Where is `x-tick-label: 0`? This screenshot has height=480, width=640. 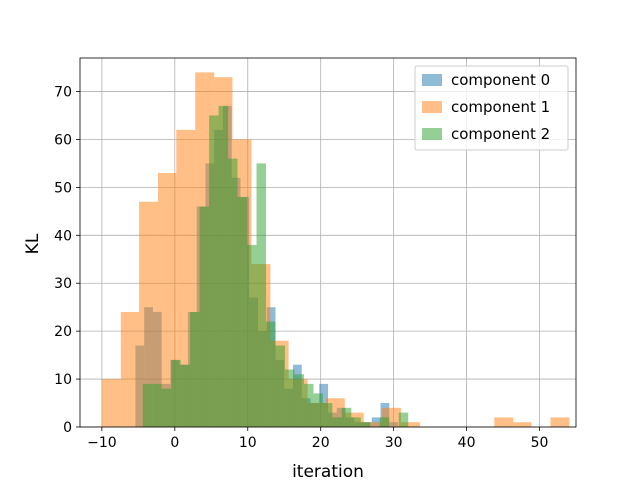 x-tick-label: 0 is located at coordinates (174, 443).